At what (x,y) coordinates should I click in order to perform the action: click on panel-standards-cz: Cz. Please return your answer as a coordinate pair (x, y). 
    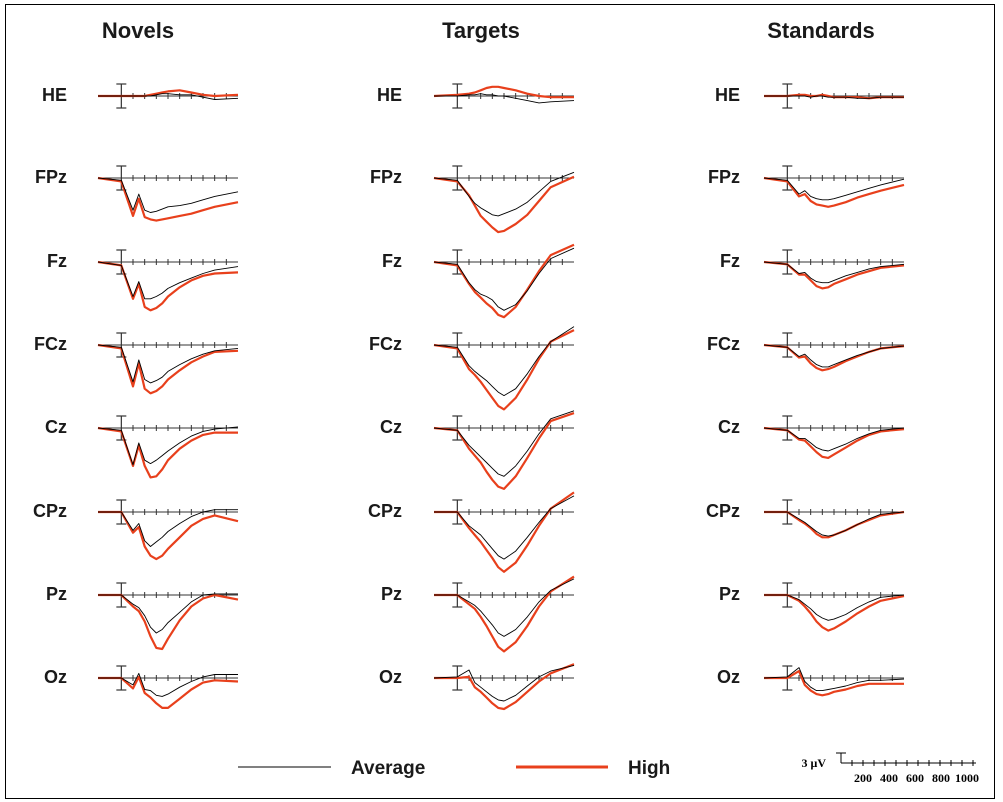
    Looking at the image, I should click on (811, 437).